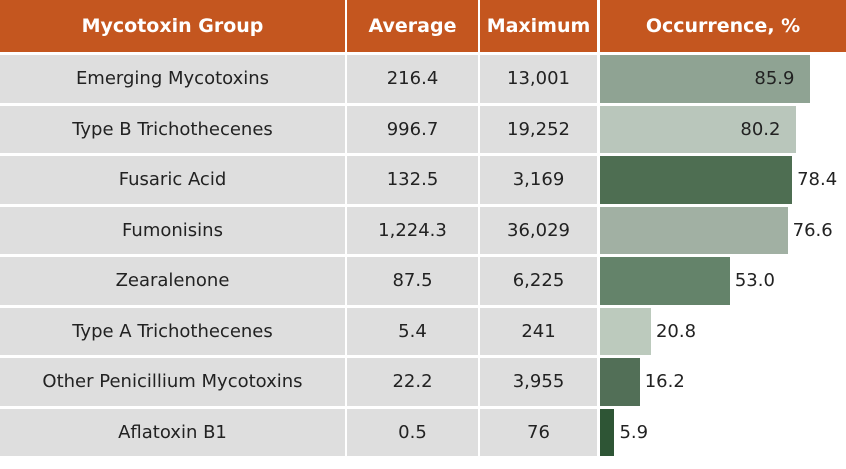 This screenshot has width=846, height=469. I want to click on occurrence-label: 80.2, so click(760, 129).